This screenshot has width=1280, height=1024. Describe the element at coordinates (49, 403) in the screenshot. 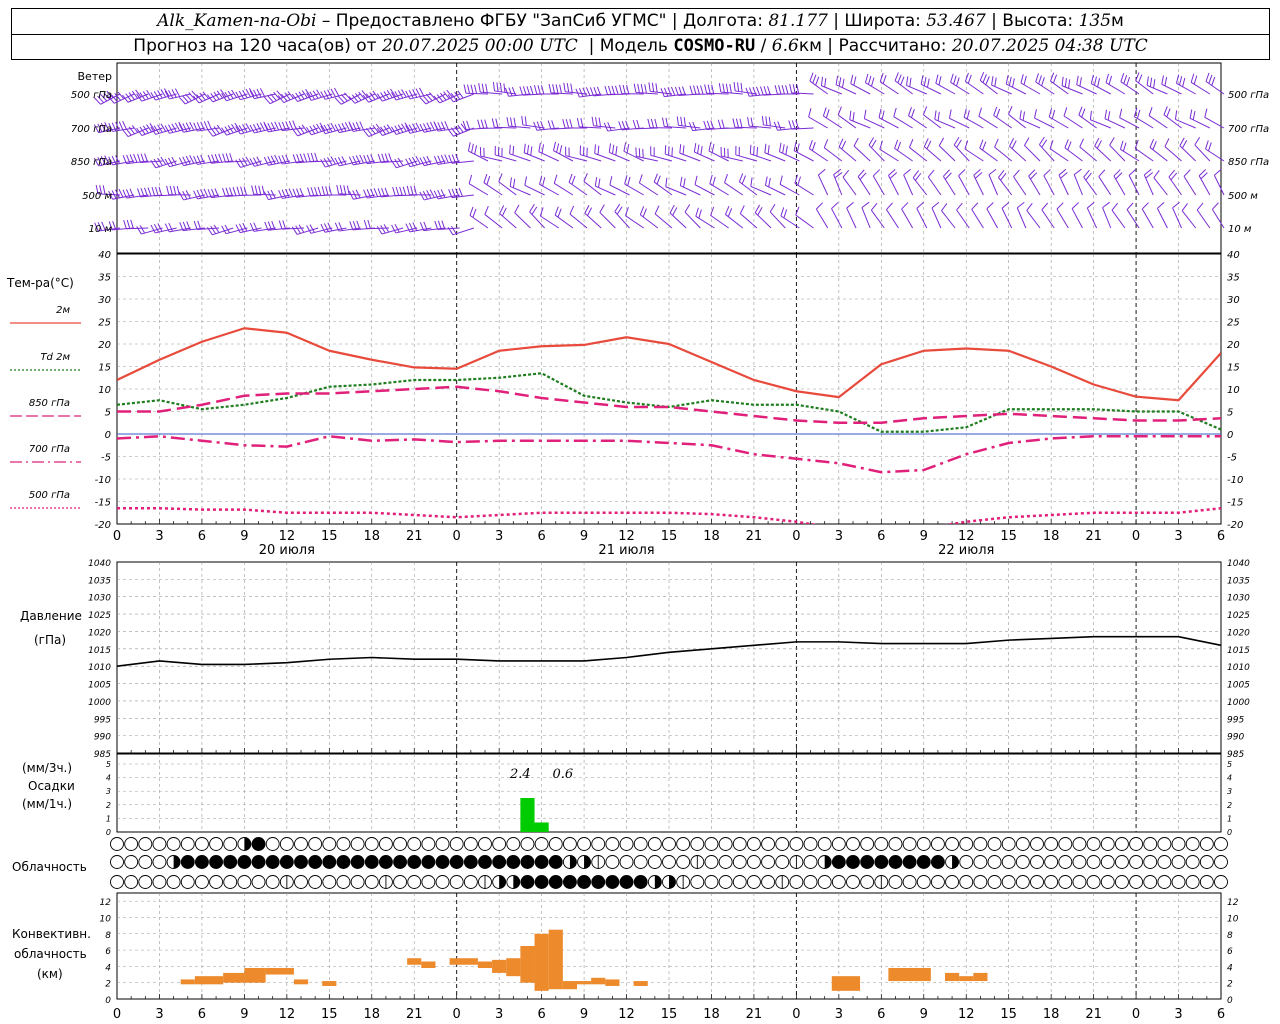

I see `temp-legend-label: 850 гПа` at that location.